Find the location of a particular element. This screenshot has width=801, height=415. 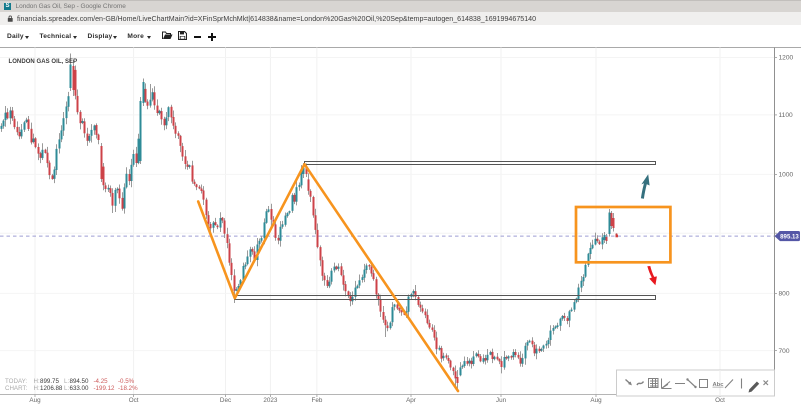

svg-text: -0.5% is located at coordinates (126, 381).